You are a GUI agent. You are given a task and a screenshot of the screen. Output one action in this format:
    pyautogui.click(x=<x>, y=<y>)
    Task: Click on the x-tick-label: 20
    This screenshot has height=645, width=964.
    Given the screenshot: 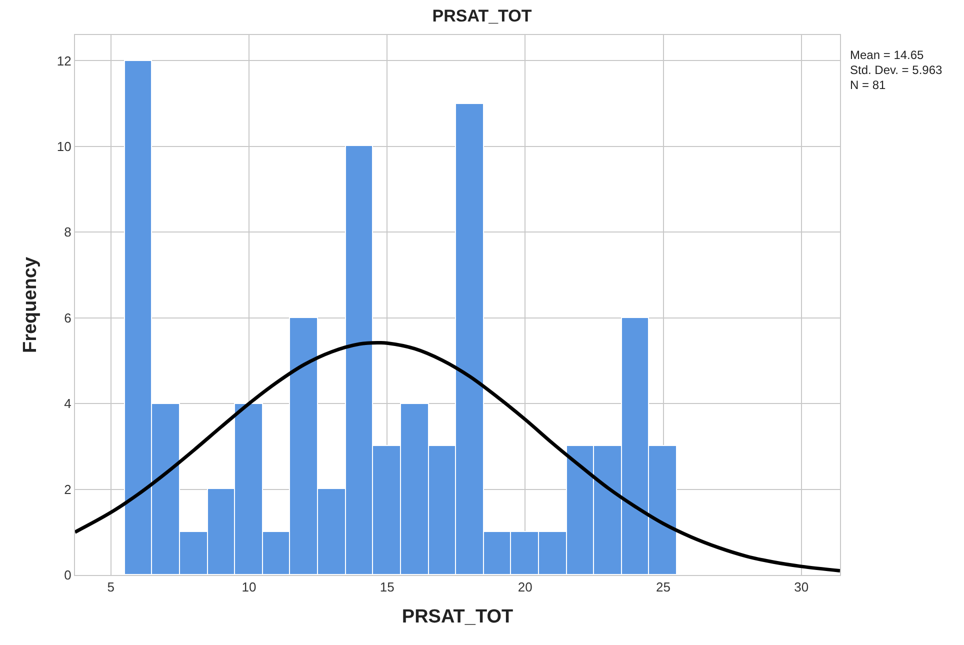 What is the action you would take?
    pyautogui.click(x=525, y=587)
    